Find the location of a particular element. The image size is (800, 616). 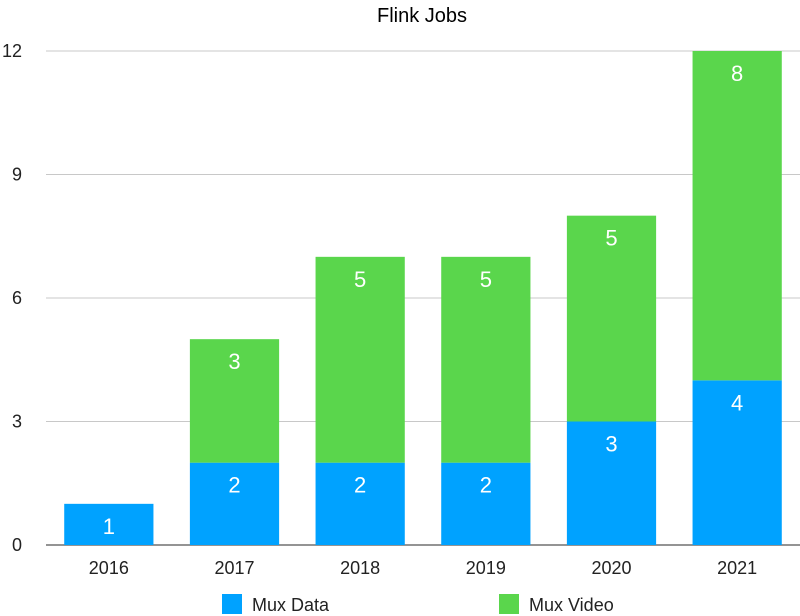

legend-label: Mux Data is located at coordinates (291, 605).